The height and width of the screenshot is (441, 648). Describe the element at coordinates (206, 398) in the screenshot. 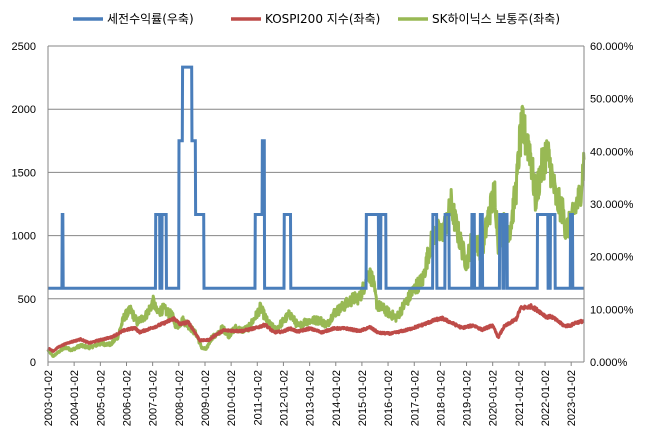

I see `x-tick-label: 2009-01-02` at that location.